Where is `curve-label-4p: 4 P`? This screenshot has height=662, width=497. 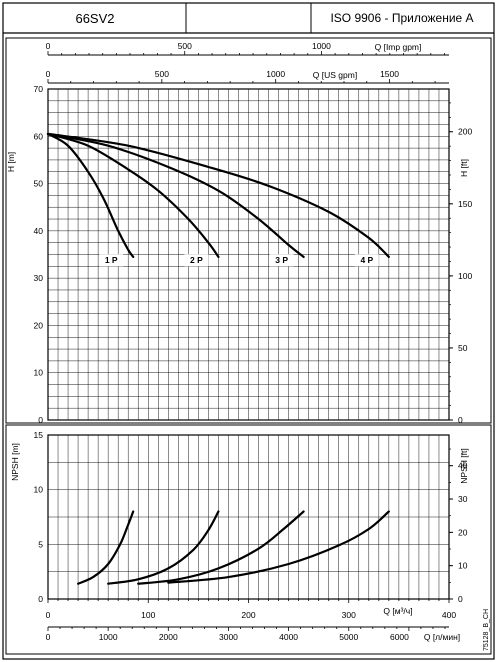
curve-label-4p: 4 P is located at coordinates (366, 260).